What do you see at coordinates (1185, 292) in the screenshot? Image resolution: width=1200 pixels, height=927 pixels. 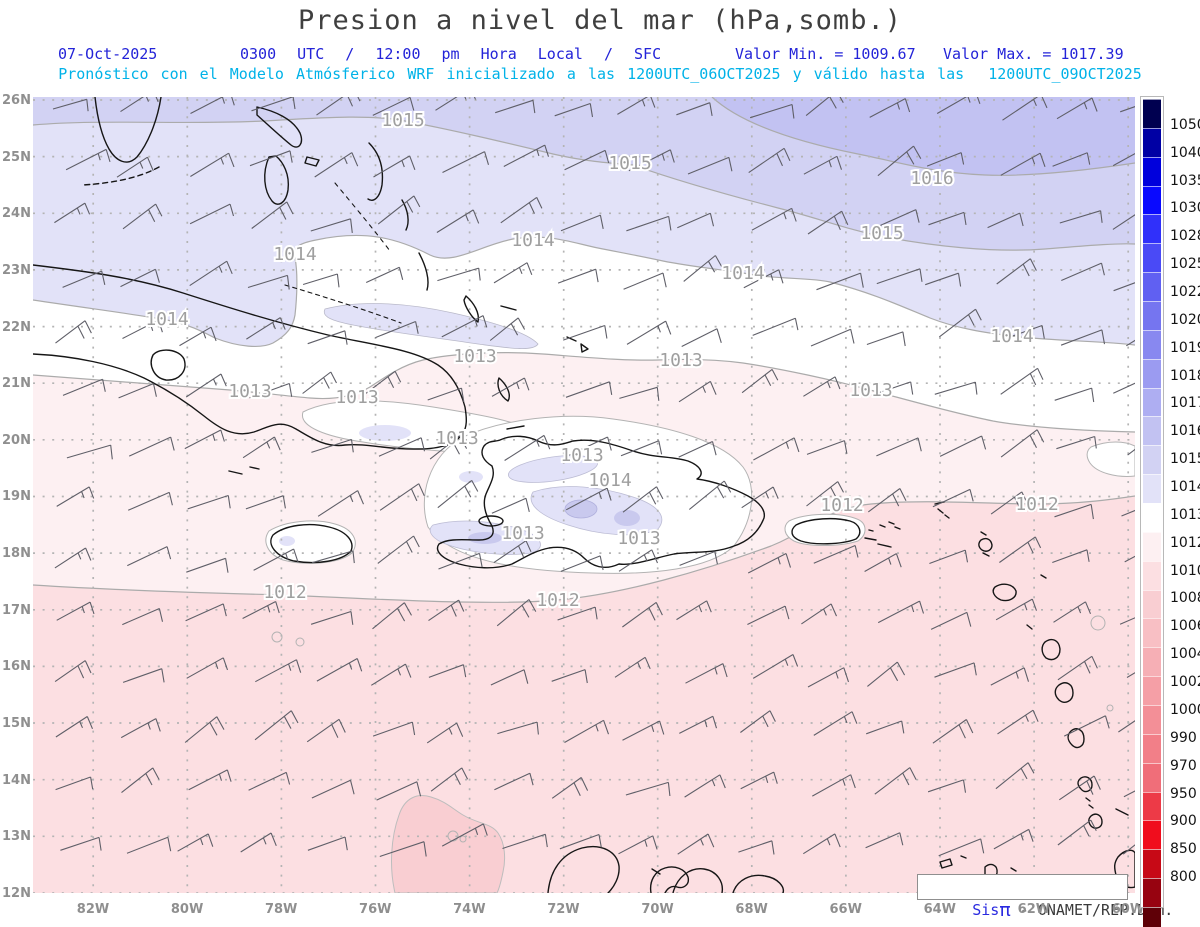 I see `colorbar-tick-label: 1022` at bounding box center [1185, 292].